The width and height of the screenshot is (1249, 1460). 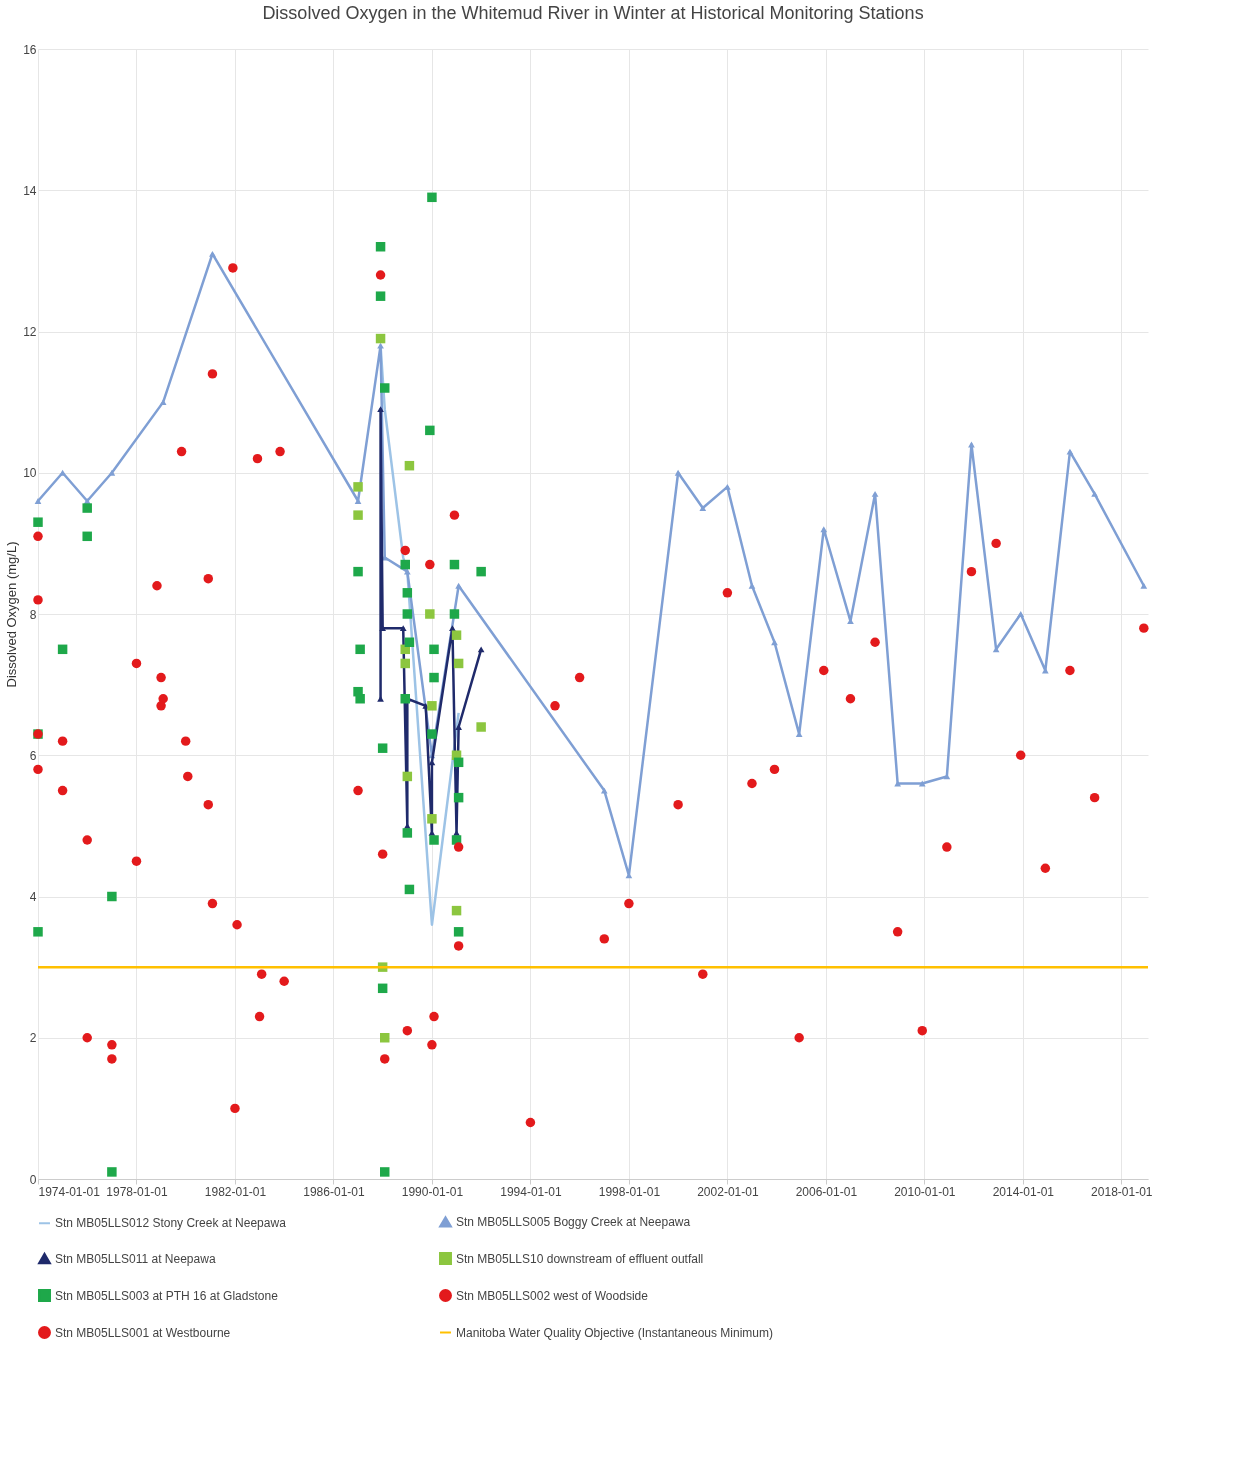 I want to click on legend-label: Stn MB05LLS10 downstream of effluent outfall, so click(x=580, y=1258).